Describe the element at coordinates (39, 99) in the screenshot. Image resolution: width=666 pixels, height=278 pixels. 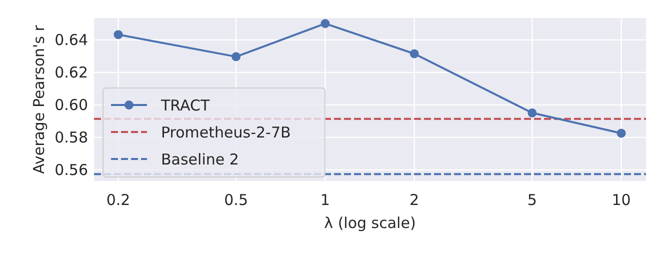
I see `y-axis-title: Average Pearson's r` at that location.